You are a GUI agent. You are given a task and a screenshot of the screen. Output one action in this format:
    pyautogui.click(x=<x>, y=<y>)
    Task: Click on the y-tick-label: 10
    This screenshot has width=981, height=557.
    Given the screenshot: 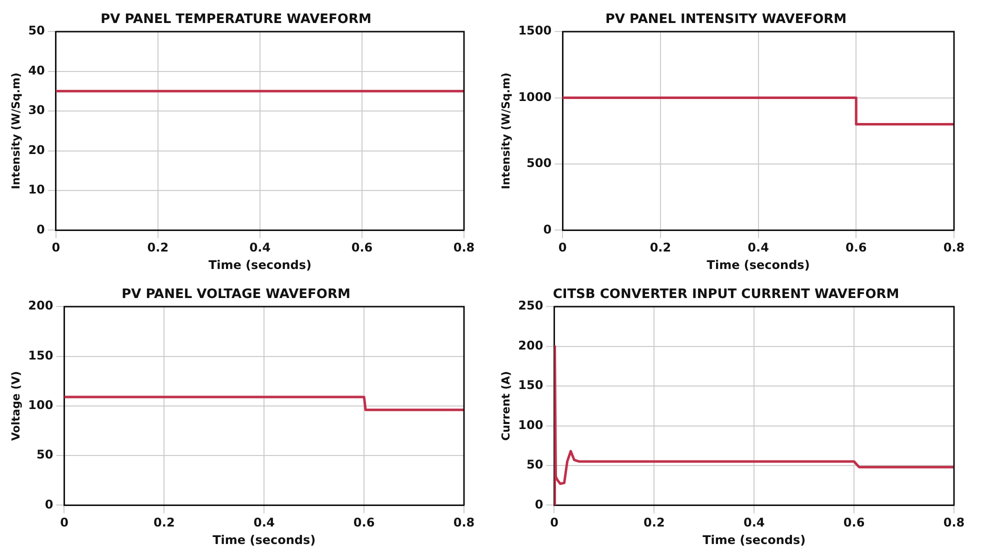 What is the action you would take?
    pyautogui.click(x=36, y=189)
    